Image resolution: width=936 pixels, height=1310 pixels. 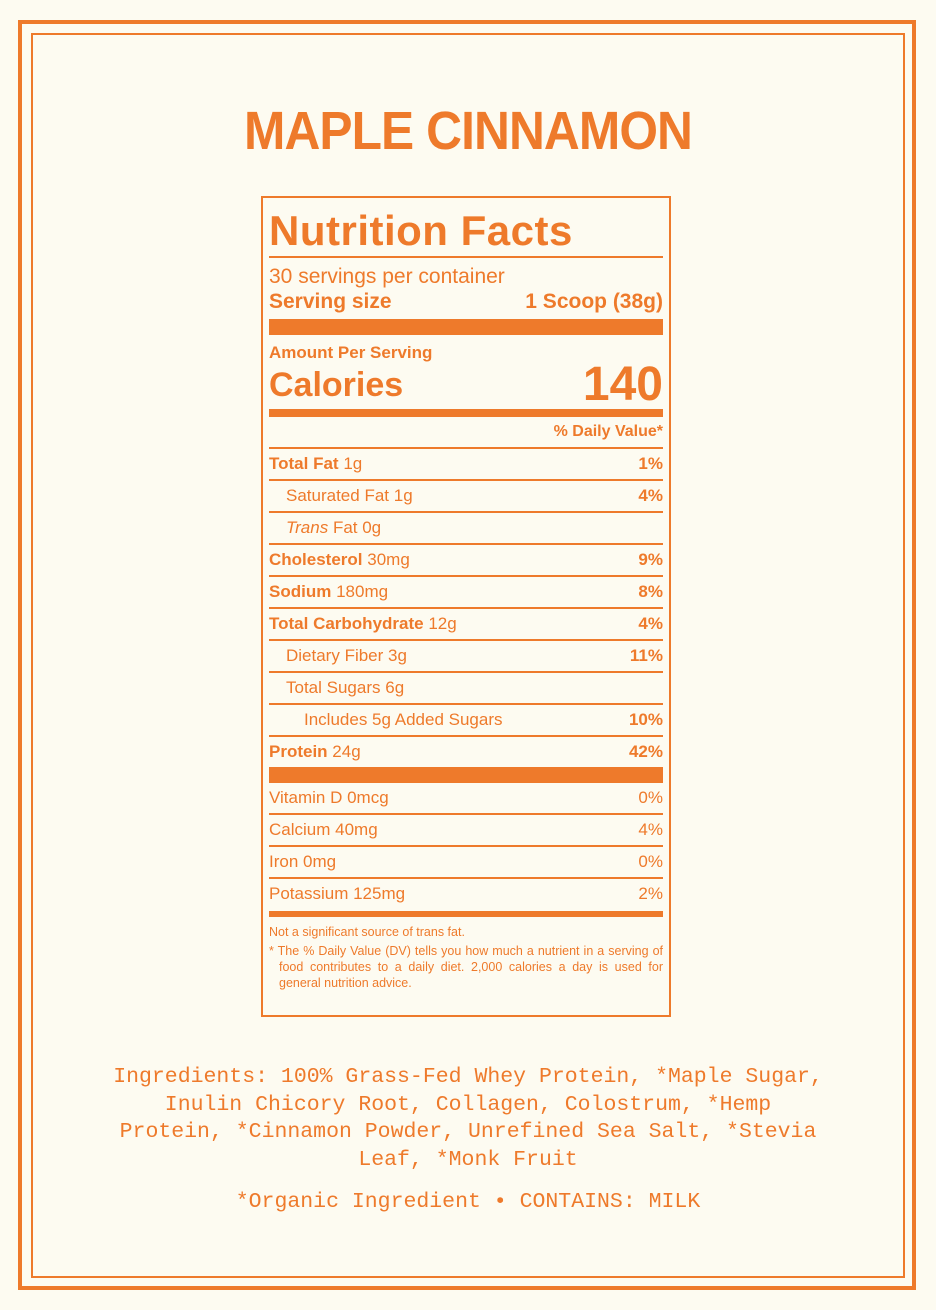 What do you see at coordinates (367, 932) in the screenshot?
I see `trans-fat-note: Not a significant source of trans fat.` at bounding box center [367, 932].